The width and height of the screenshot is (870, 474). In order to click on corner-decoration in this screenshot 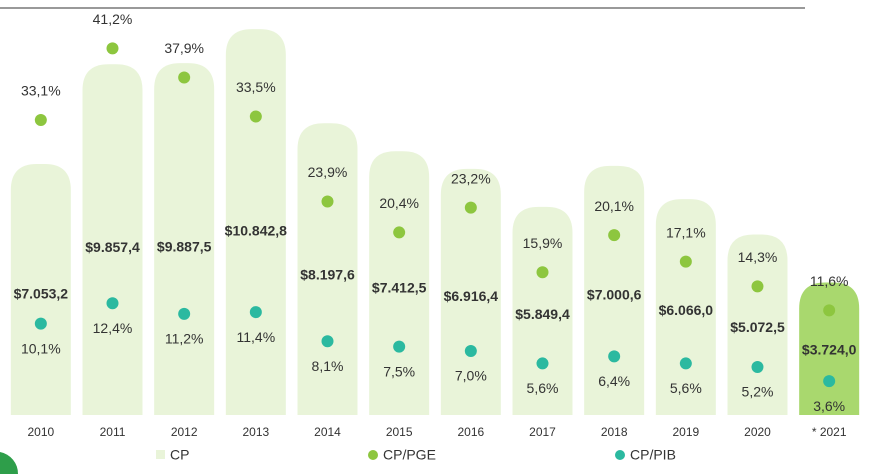, I will do `click(9, 463)`.